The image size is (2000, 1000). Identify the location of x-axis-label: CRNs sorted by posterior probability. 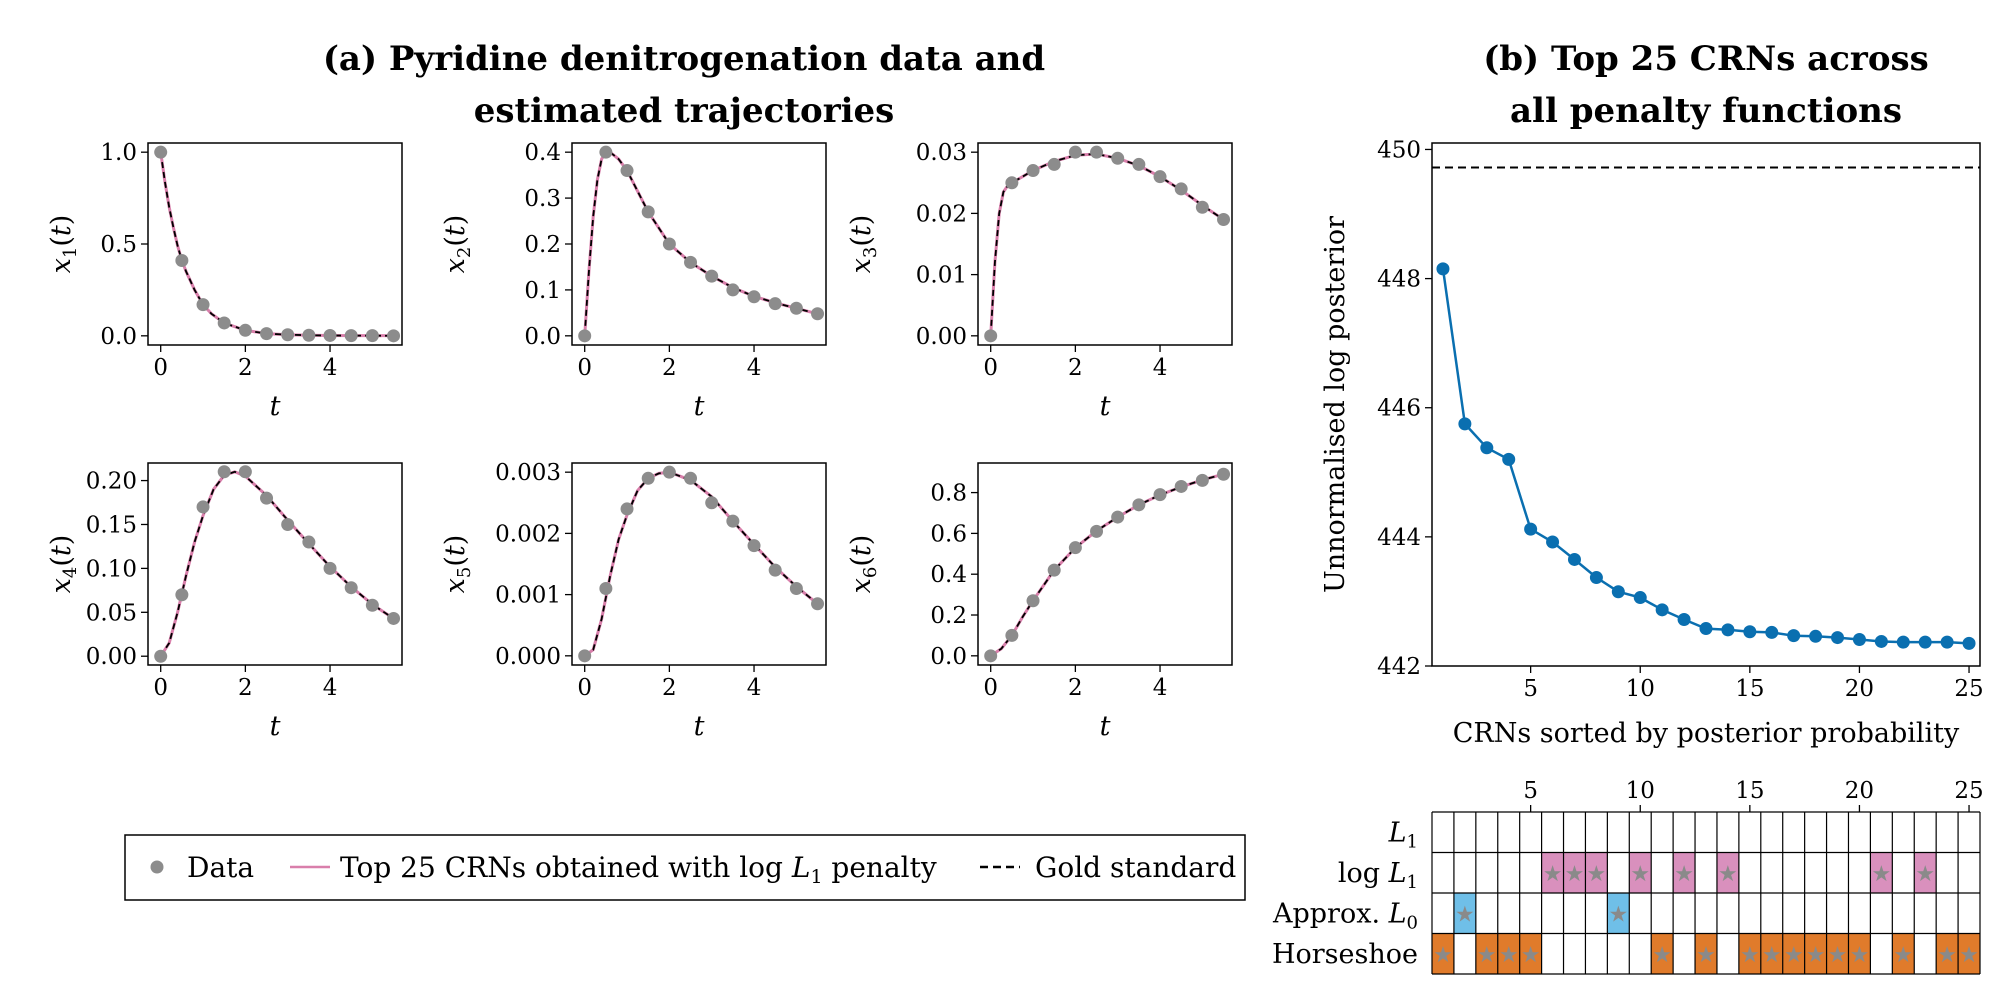
(1706, 733).